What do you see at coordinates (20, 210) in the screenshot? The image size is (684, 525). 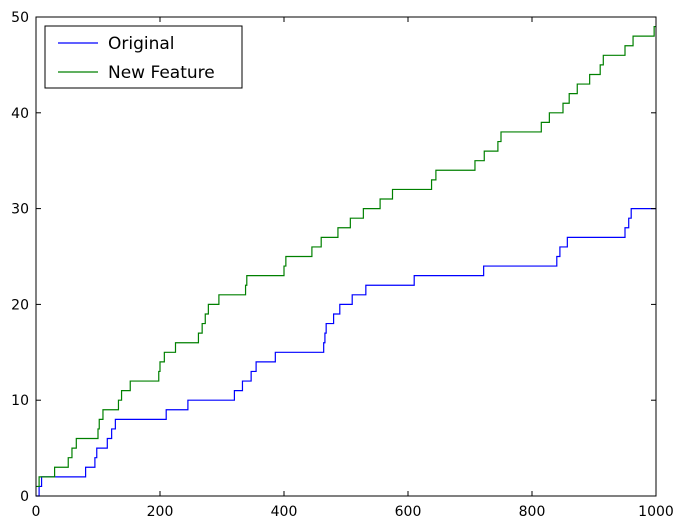 I see `y-tick-label: 30` at bounding box center [20, 210].